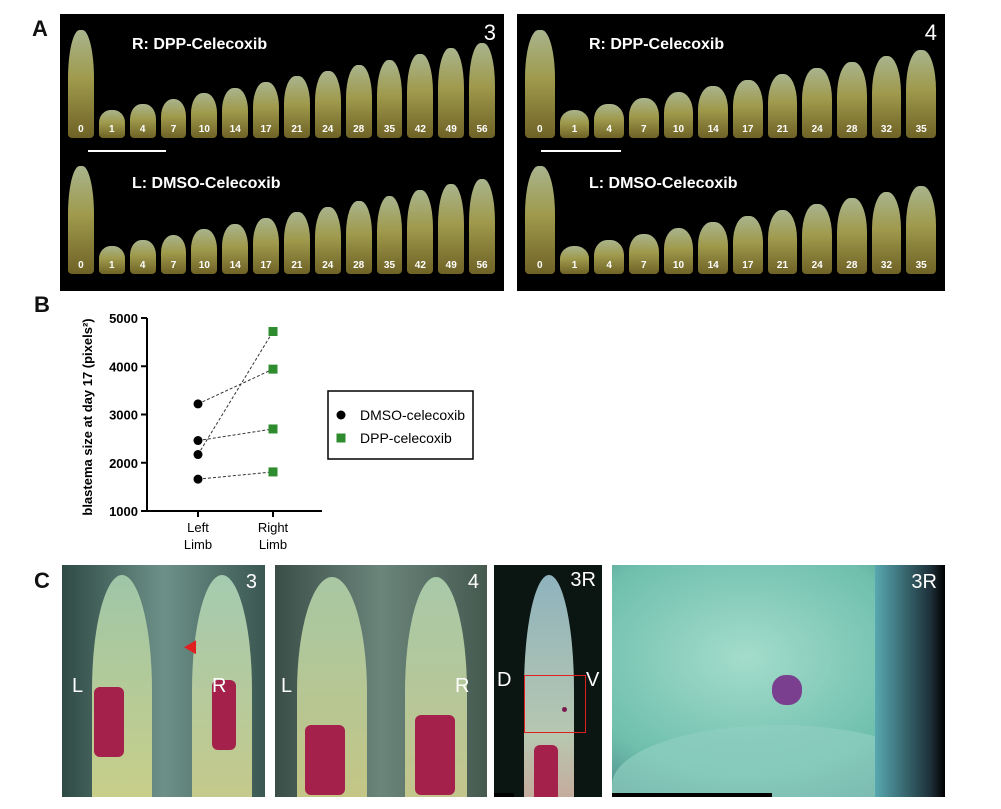 The height and width of the screenshot is (809, 1001). What do you see at coordinates (42, 580) in the screenshot?
I see `panel-label-c: C` at bounding box center [42, 580].